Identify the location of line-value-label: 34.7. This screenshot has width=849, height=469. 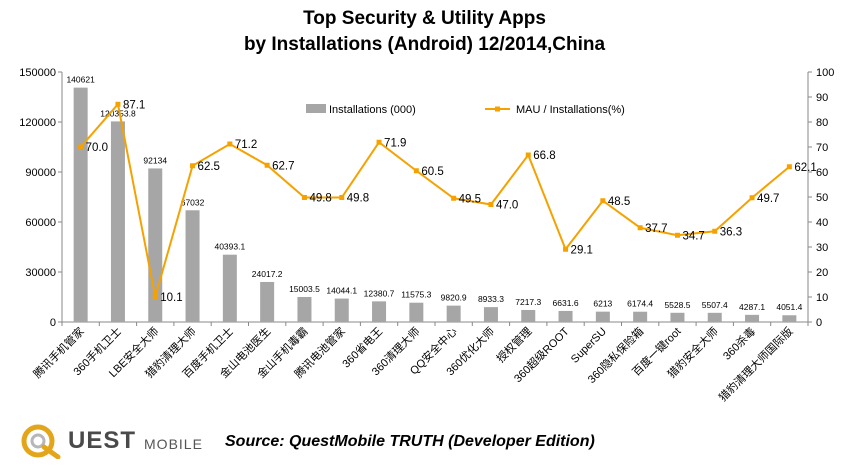
(693, 236).